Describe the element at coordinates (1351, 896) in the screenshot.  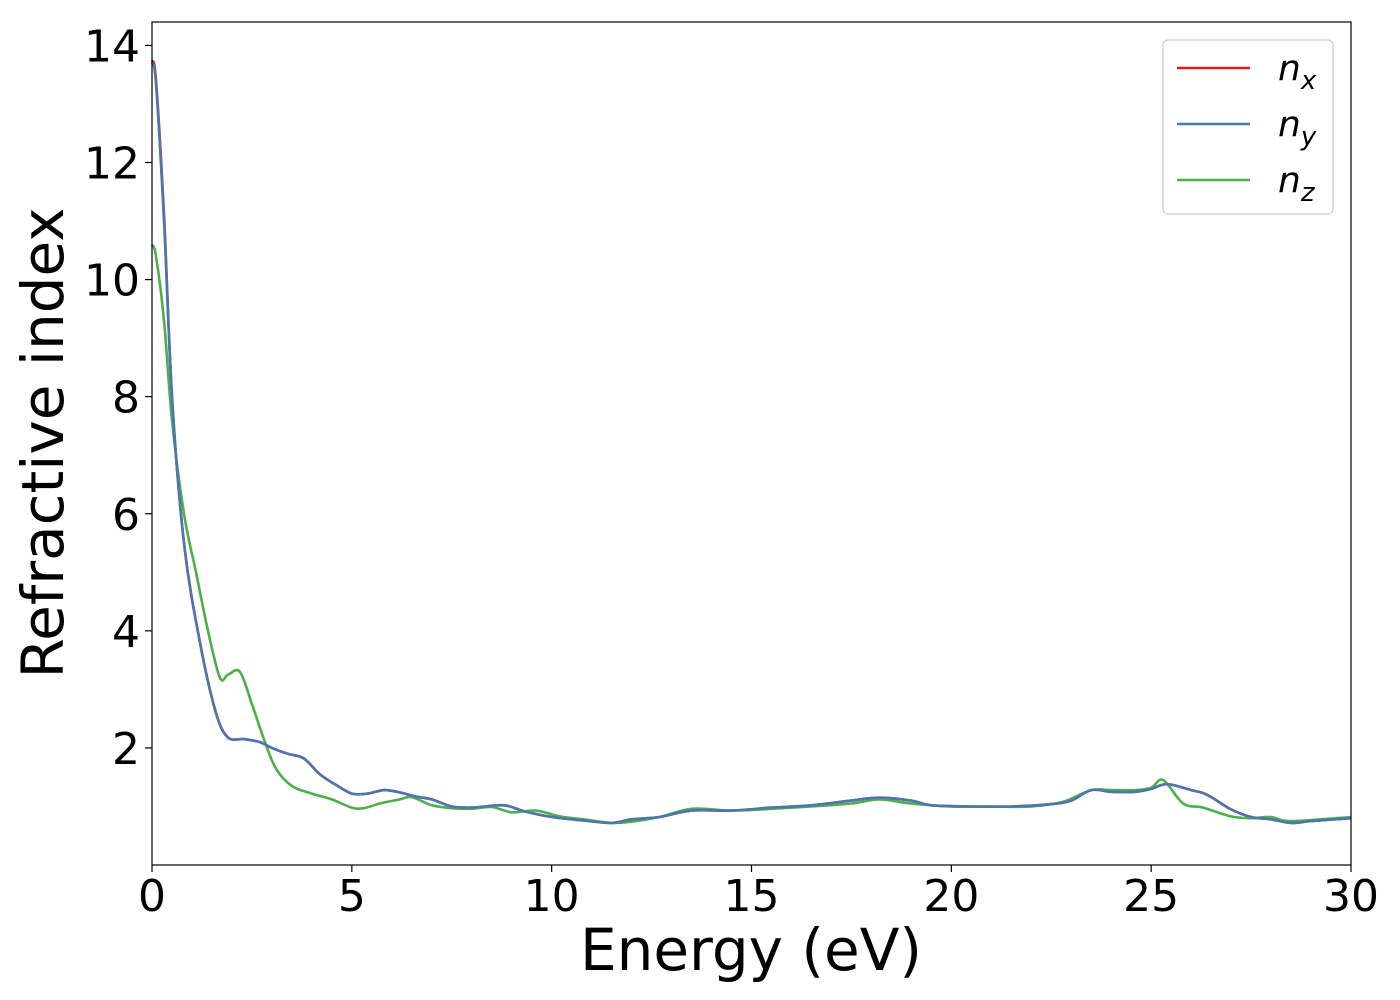
I see `x-tick-label: 30` at that location.